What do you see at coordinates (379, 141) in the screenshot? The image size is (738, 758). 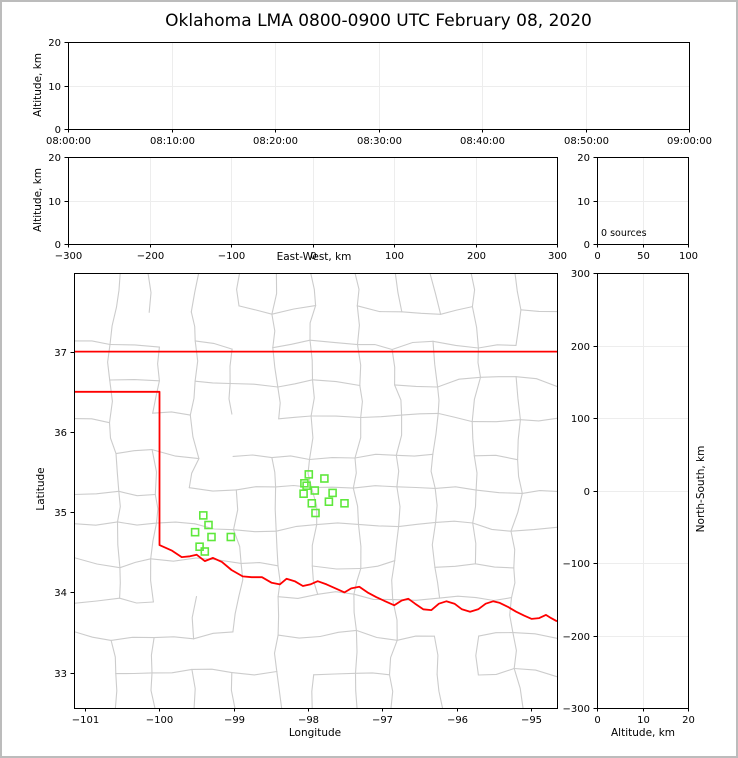 I see `x-tick-label: 08:30:00` at bounding box center [379, 141].